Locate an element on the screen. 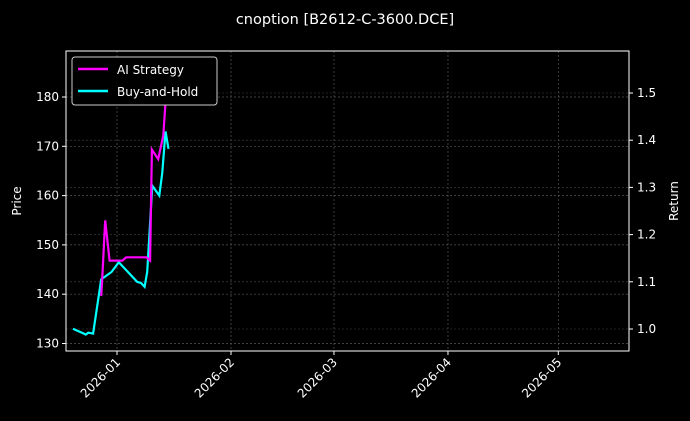  y-tick-label: 140 is located at coordinates (47, 294).